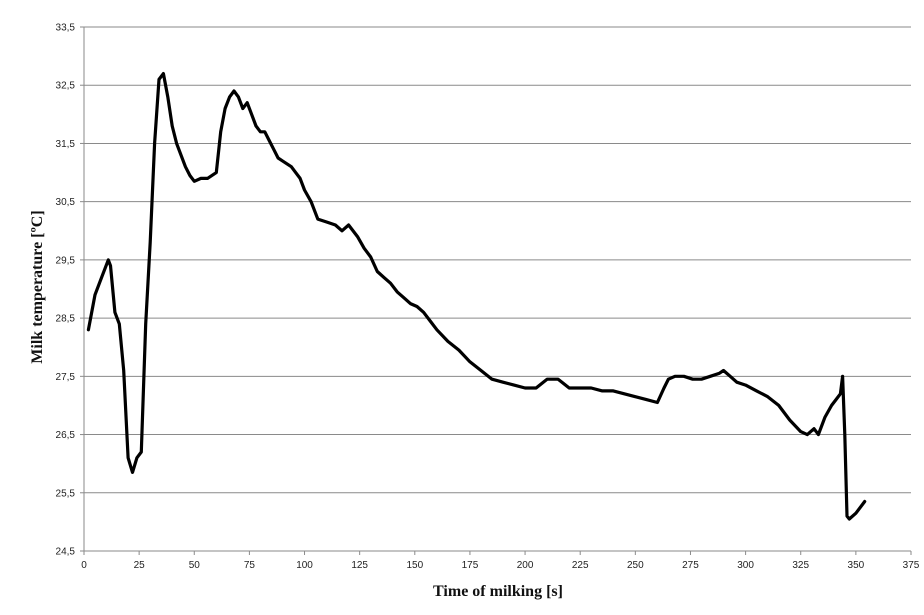 Image resolution: width=924 pixels, height=615 pixels. What do you see at coordinates (66, 493) in the screenshot?
I see `y-tick-label: 25,5` at bounding box center [66, 493].